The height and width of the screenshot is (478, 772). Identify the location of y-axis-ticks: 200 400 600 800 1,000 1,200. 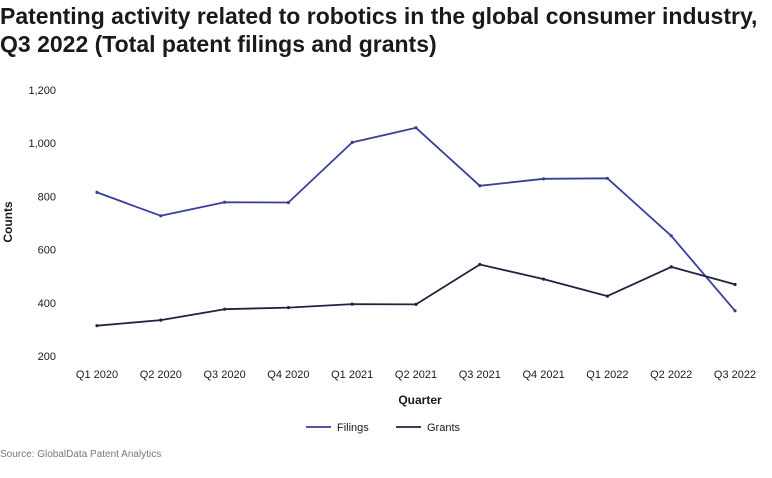
(42, 224).